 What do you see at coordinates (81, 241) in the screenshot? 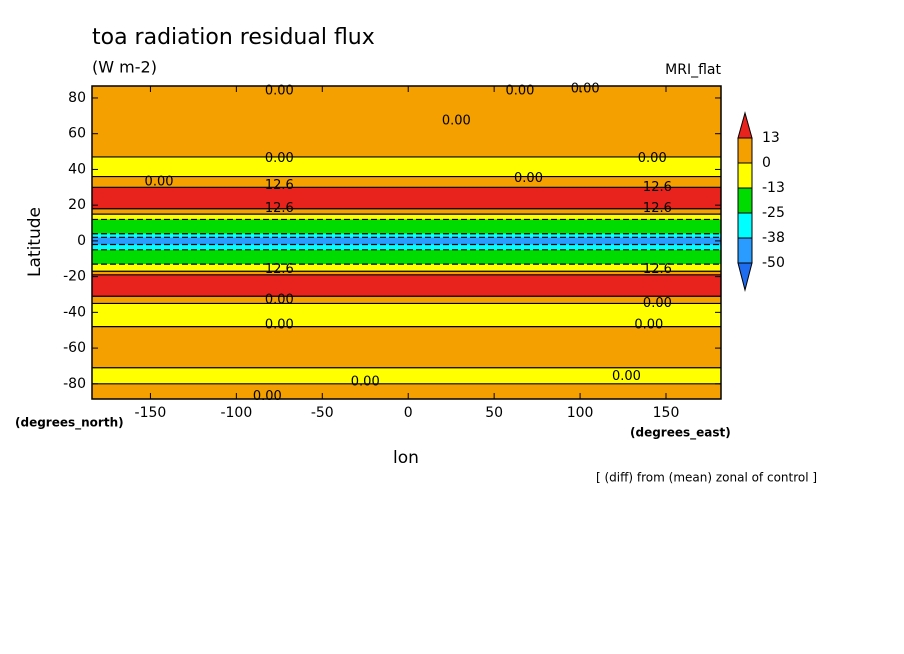
I see `y-tick-label: 0` at bounding box center [81, 241].